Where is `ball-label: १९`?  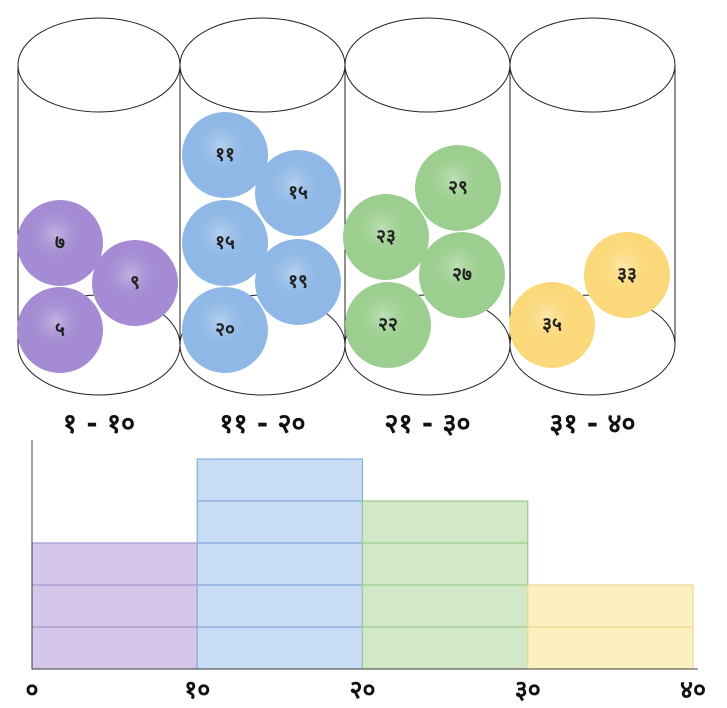
ball-label: १९ is located at coordinates (298, 282).